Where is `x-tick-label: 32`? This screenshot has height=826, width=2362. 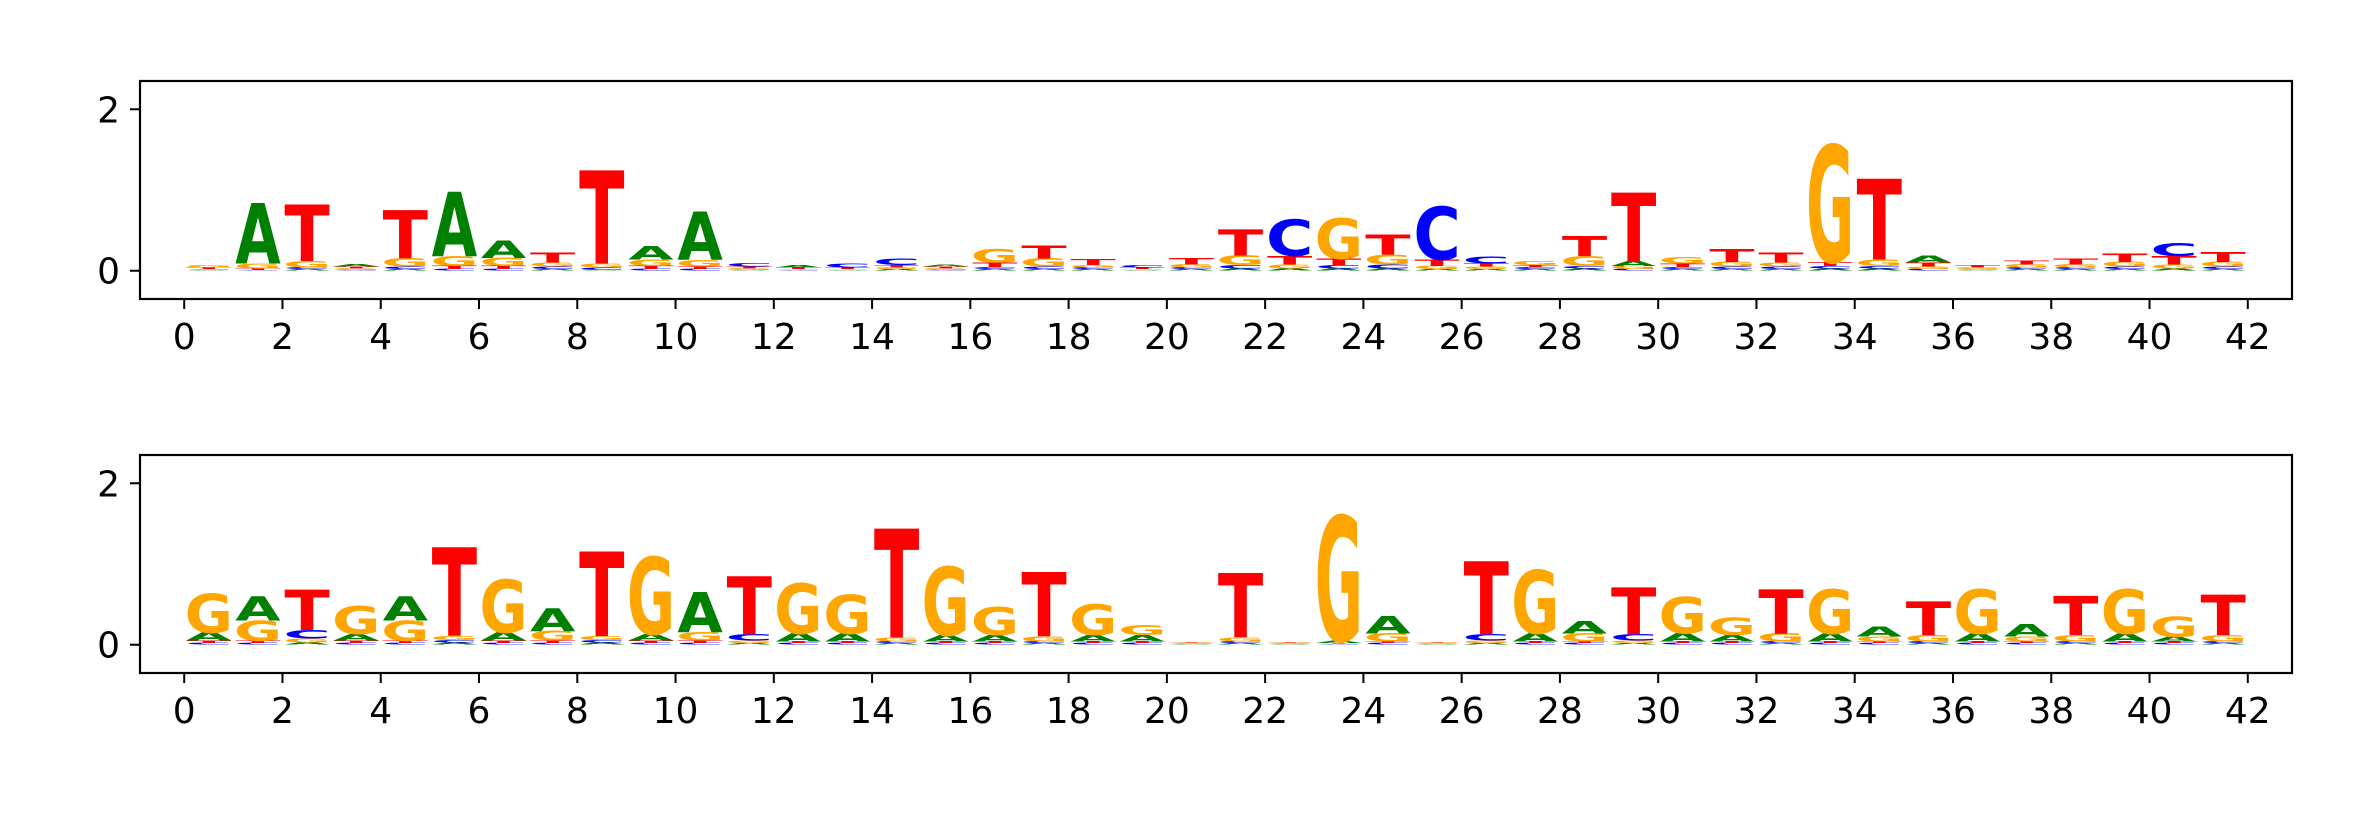 x-tick-label: 32 is located at coordinates (1757, 711).